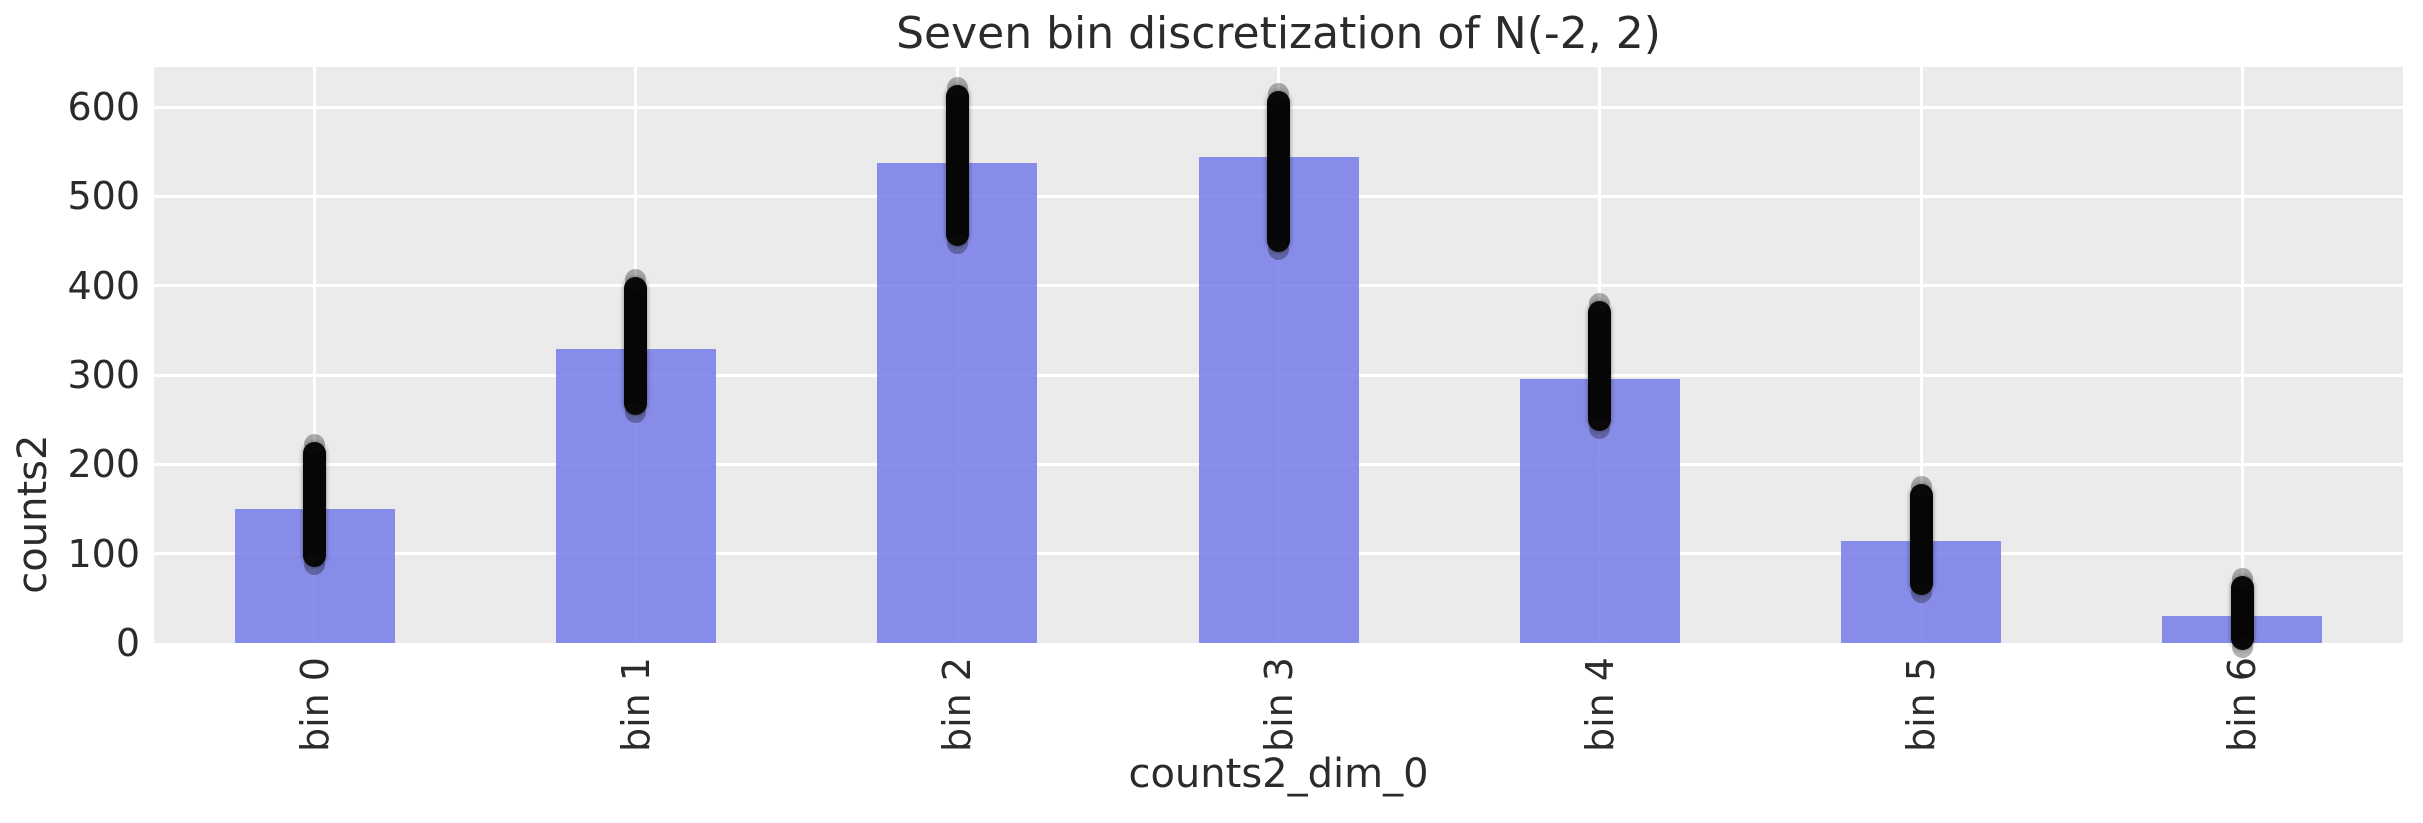  Describe the element at coordinates (103, 375) in the screenshot. I see `y-tick-300: 300` at that location.